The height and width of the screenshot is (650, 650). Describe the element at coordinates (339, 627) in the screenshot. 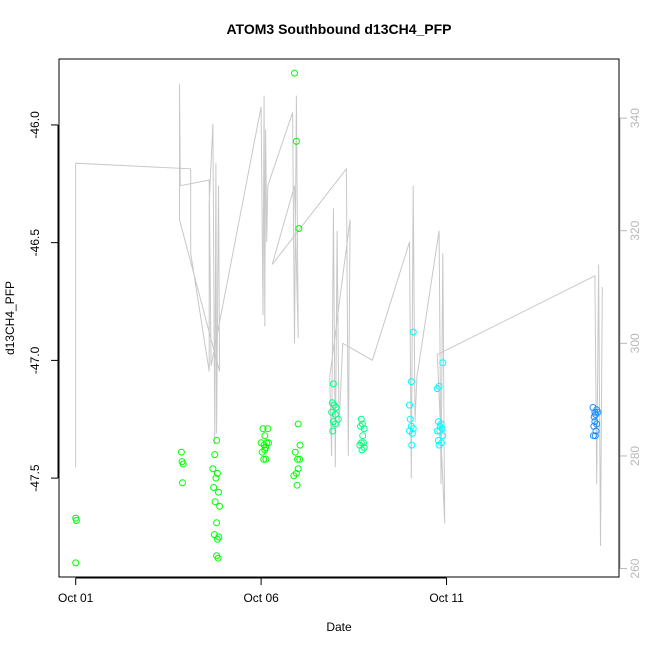

I see `x-axis-label: Date` at that location.